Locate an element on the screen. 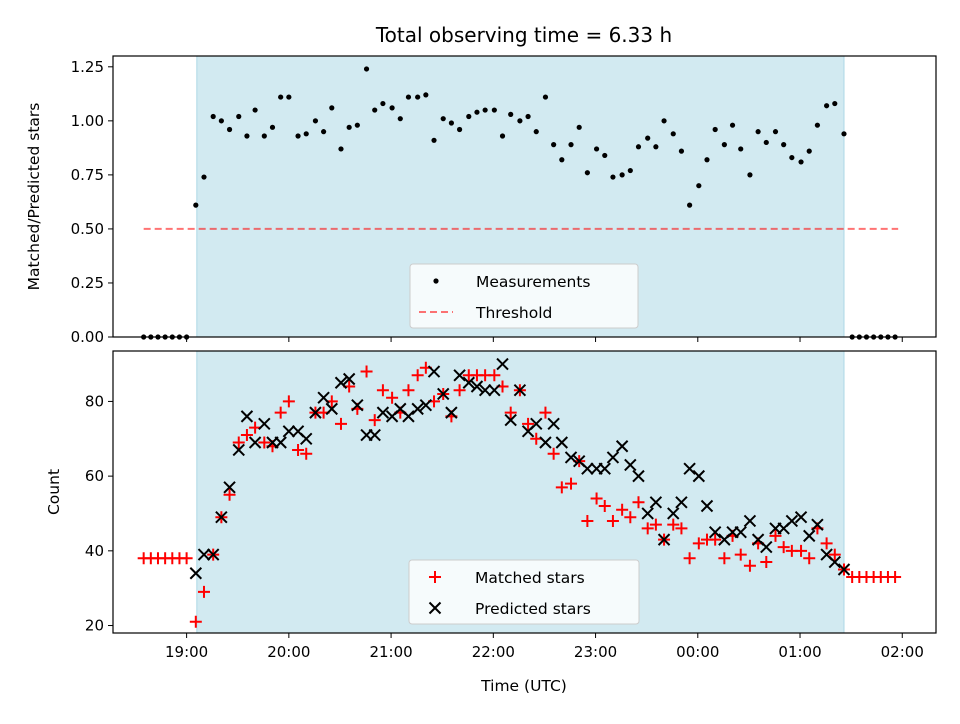 The image size is (960, 724). legend-marker-measurements is located at coordinates (436, 281).